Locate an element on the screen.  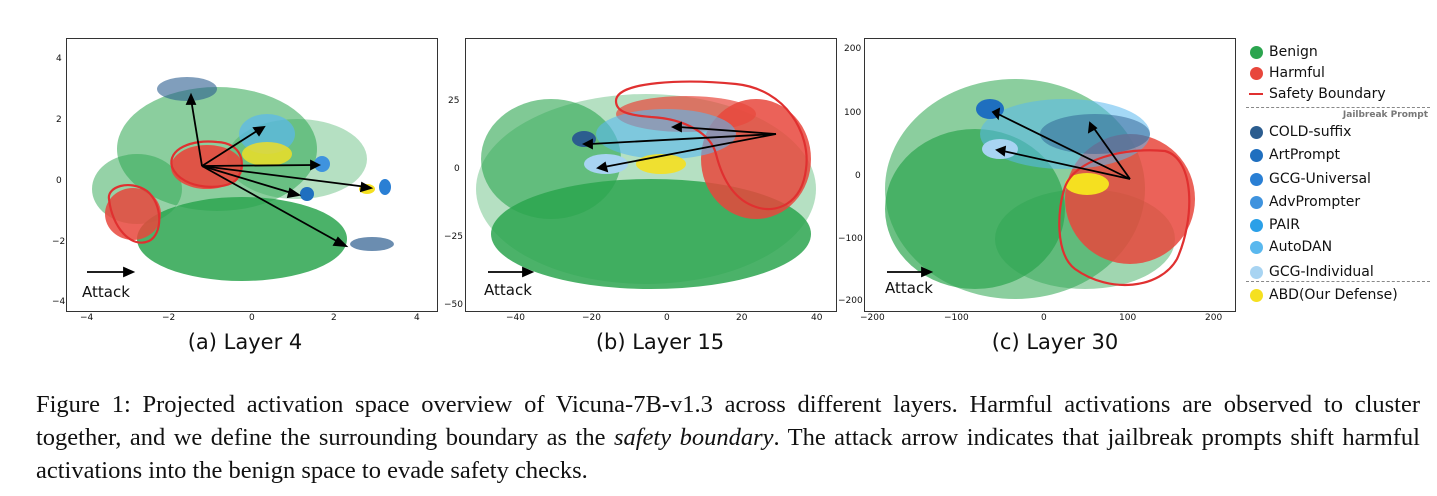
scatter-plot-layer-15: Attack is located at coordinates (651, 175).